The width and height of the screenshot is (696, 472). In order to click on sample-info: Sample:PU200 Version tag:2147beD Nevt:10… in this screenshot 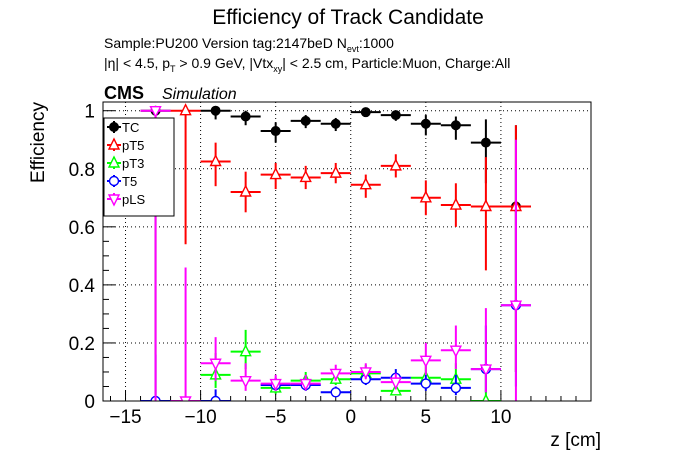, I will do `click(249, 44)`.